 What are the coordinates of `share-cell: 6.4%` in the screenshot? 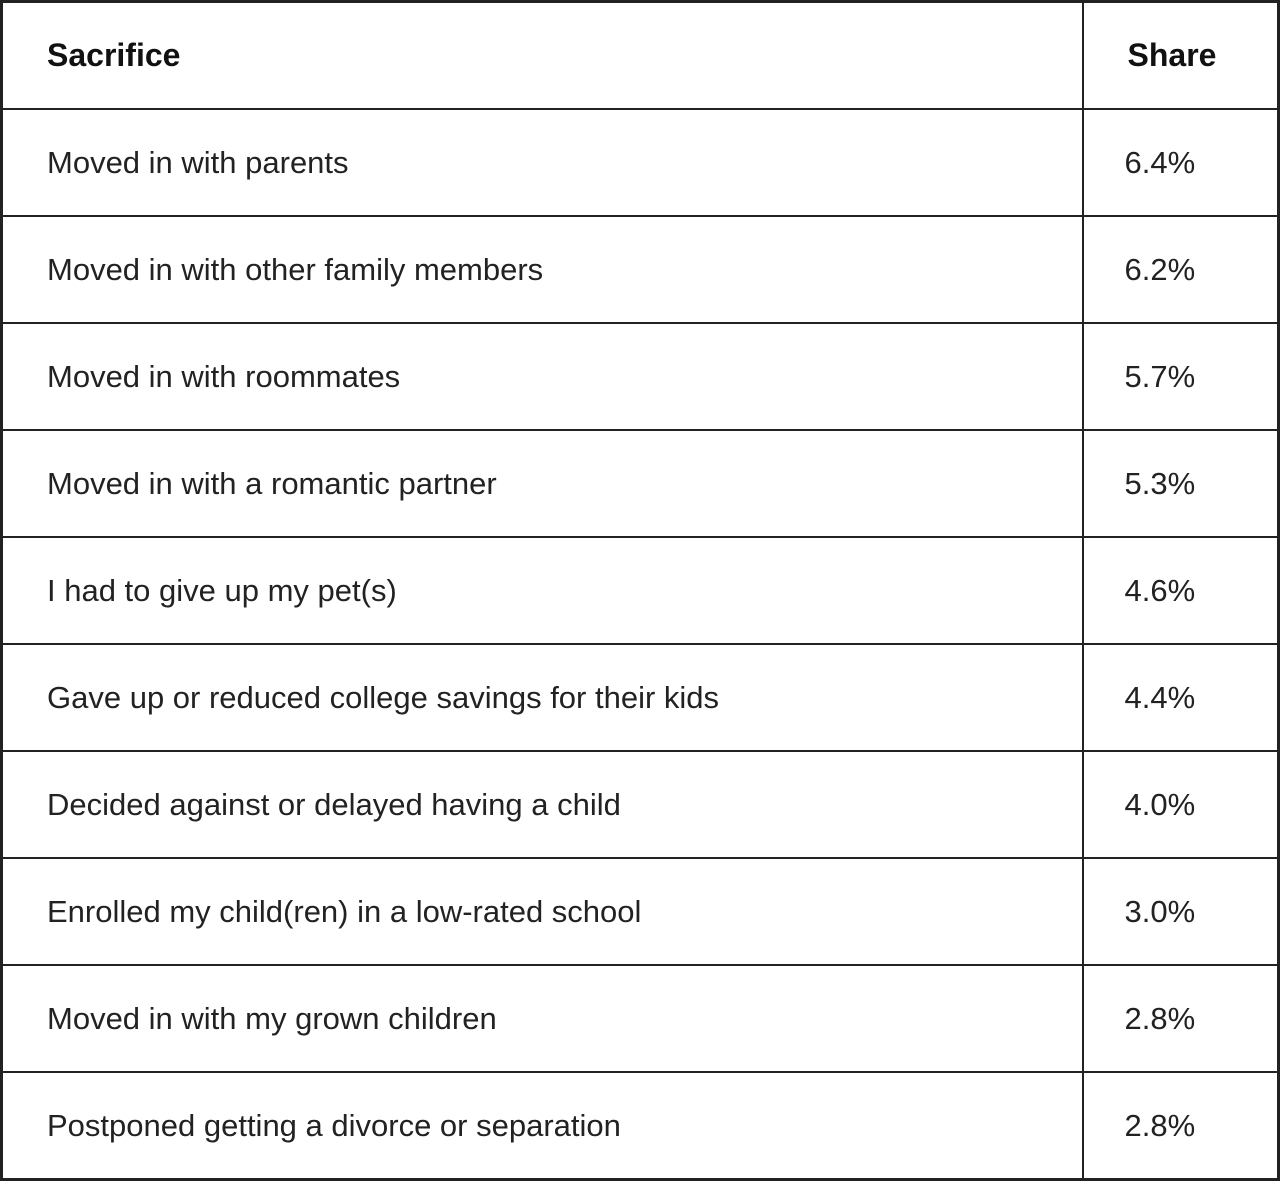 It's located at (1180, 162).